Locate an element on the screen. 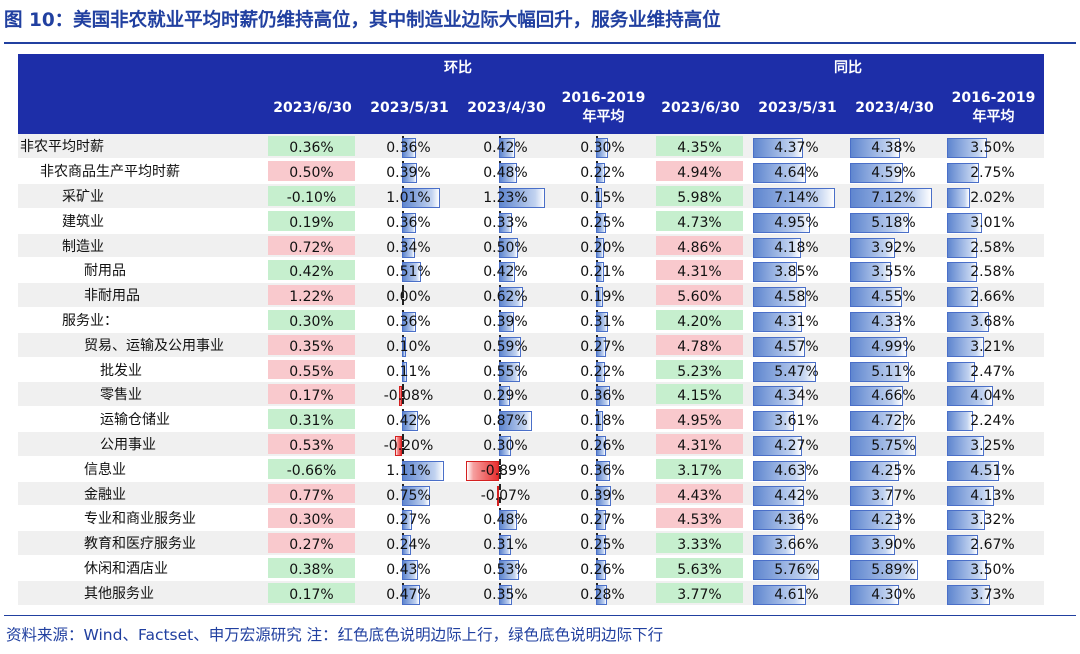 The image size is (1080, 654). value-text: 4.51% is located at coordinates (992, 470).